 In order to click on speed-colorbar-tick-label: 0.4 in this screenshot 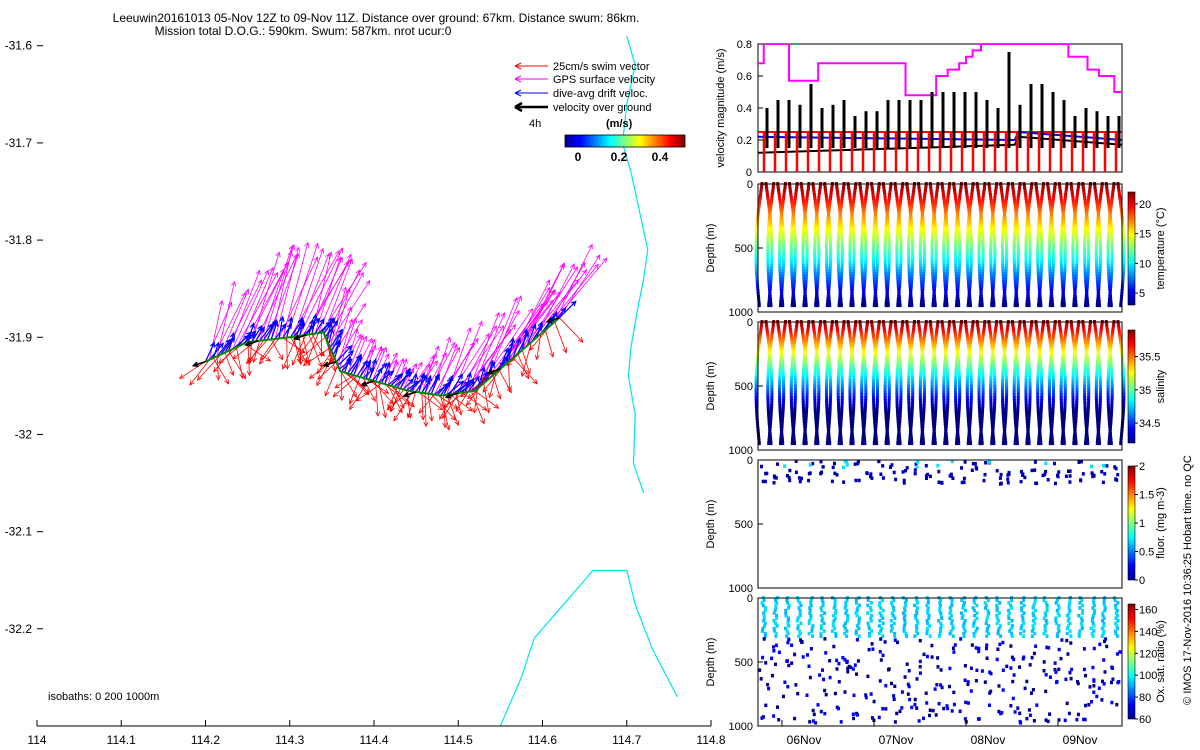, I will do `click(660, 157)`.